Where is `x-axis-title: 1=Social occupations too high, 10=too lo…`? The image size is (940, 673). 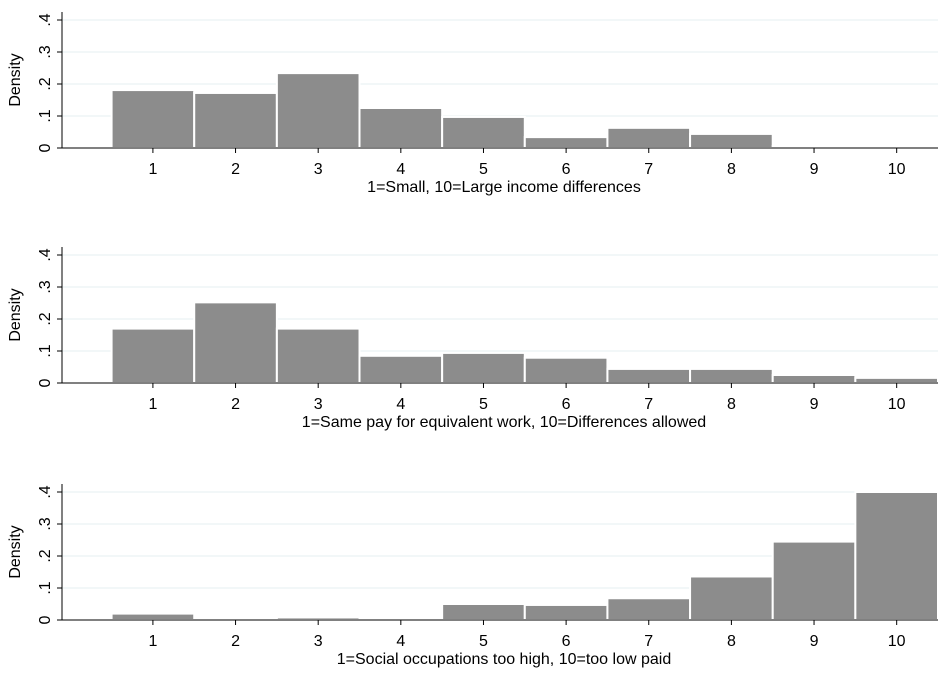 x-axis-title: 1=Social occupations too high, 10=too lo… is located at coordinates (504, 659).